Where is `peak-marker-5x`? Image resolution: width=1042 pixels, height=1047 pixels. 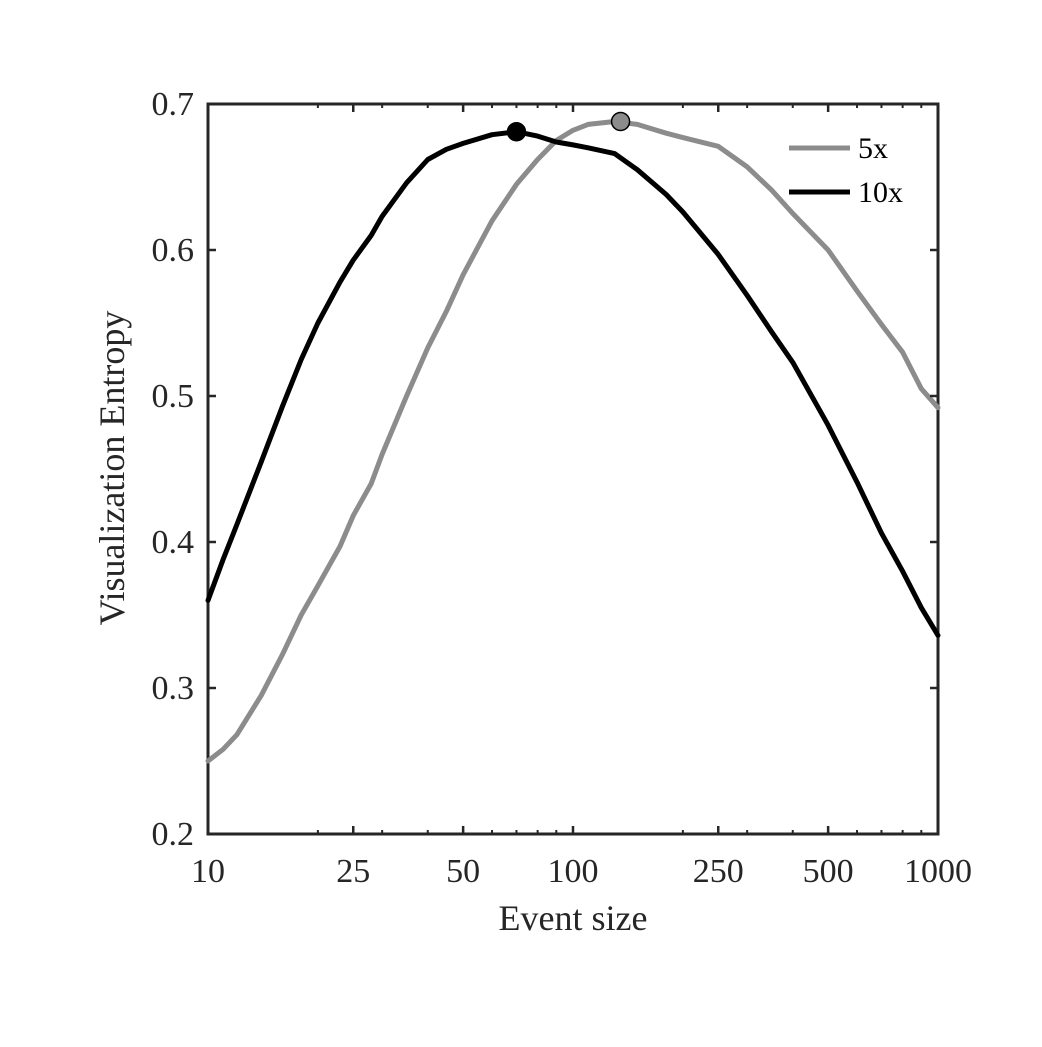
peak-marker-5x is located at coordinates (620, 121).